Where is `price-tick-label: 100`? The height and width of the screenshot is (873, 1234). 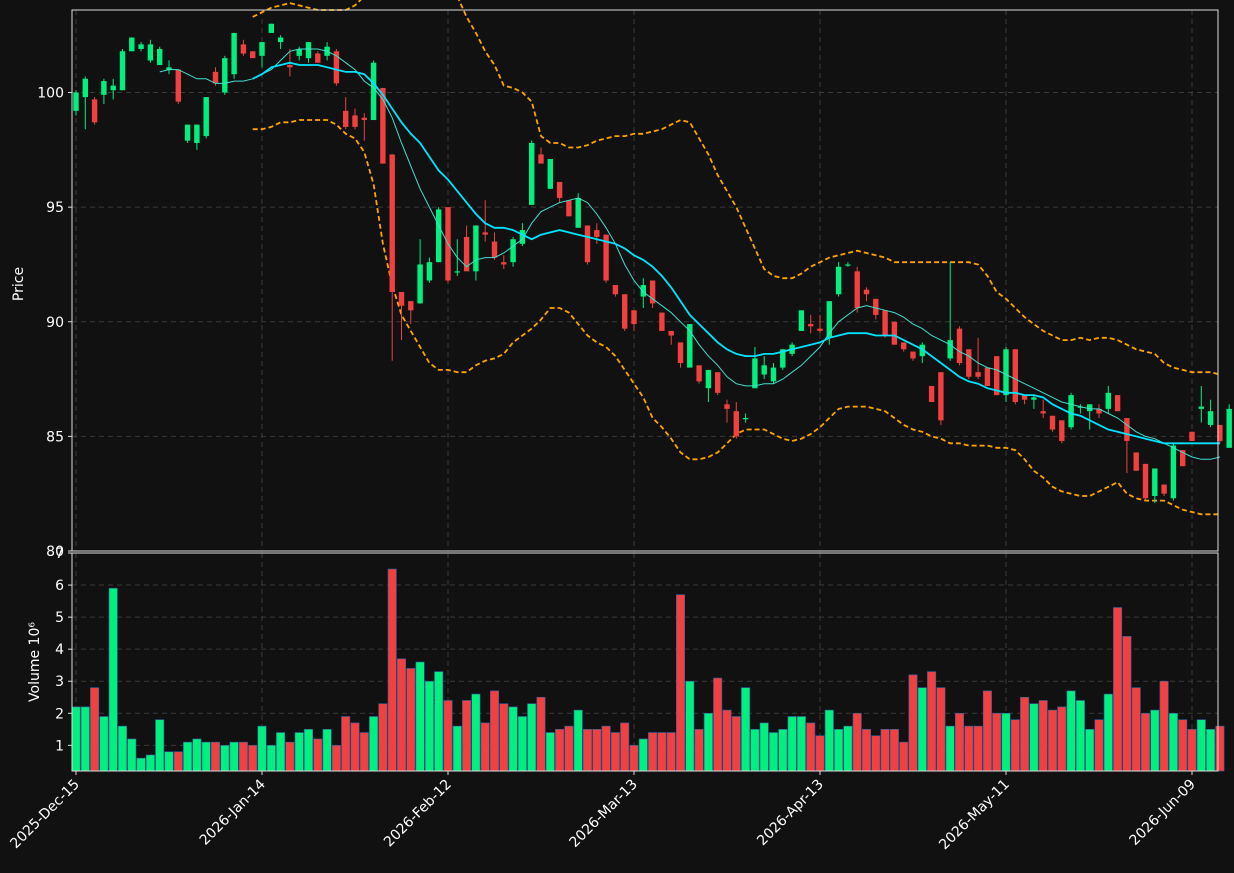 price-tick-label: 100 is located at coordinates (50, 94).